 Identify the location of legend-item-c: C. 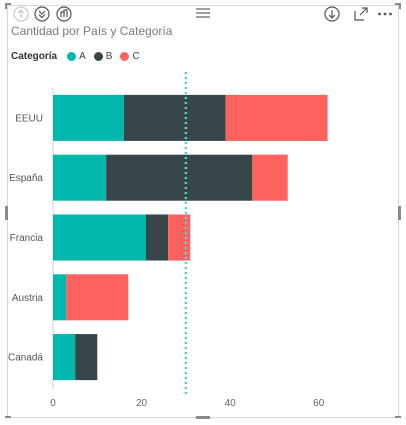
(130, 56).